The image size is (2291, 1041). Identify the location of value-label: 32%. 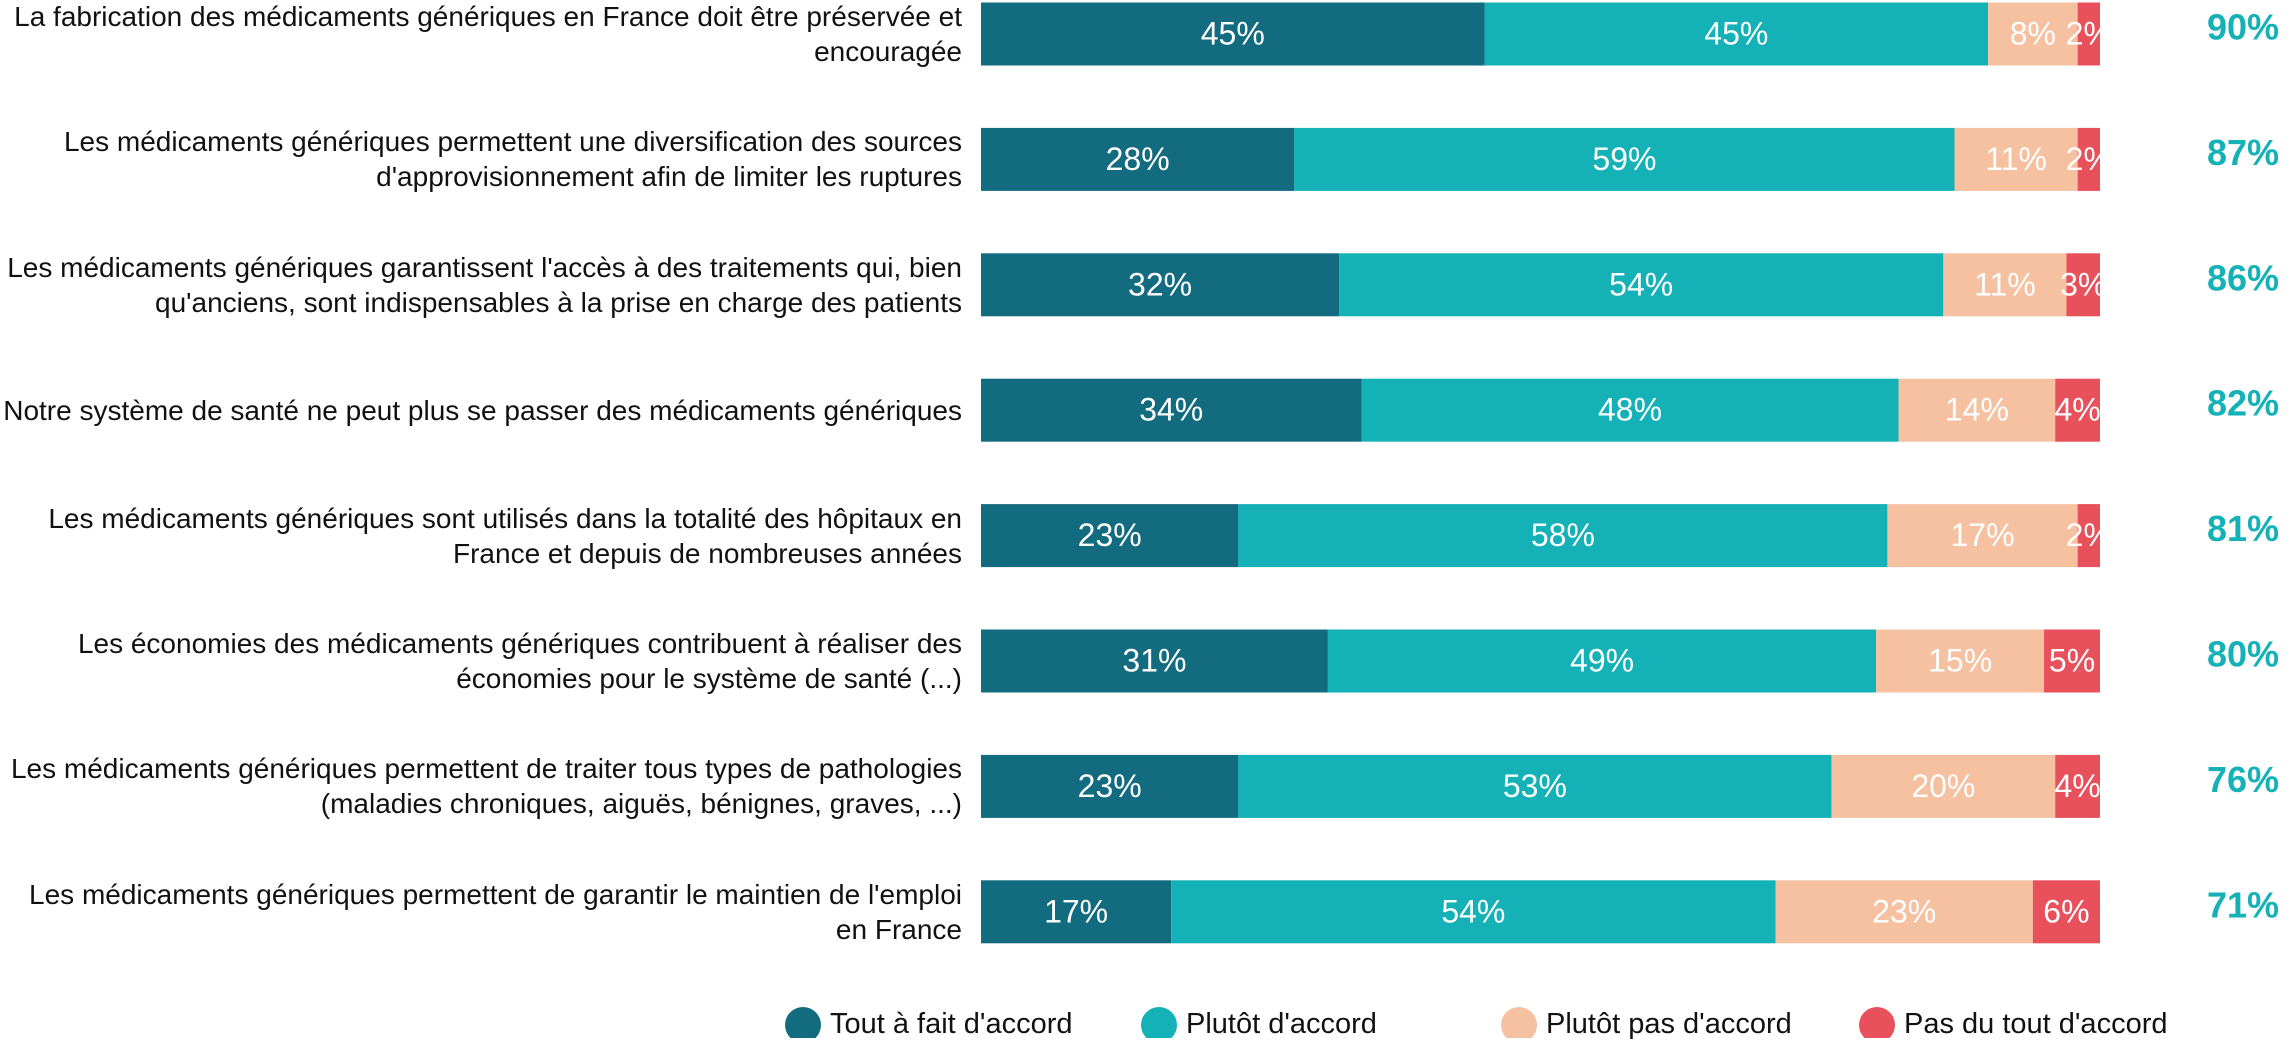
(1160, 284).